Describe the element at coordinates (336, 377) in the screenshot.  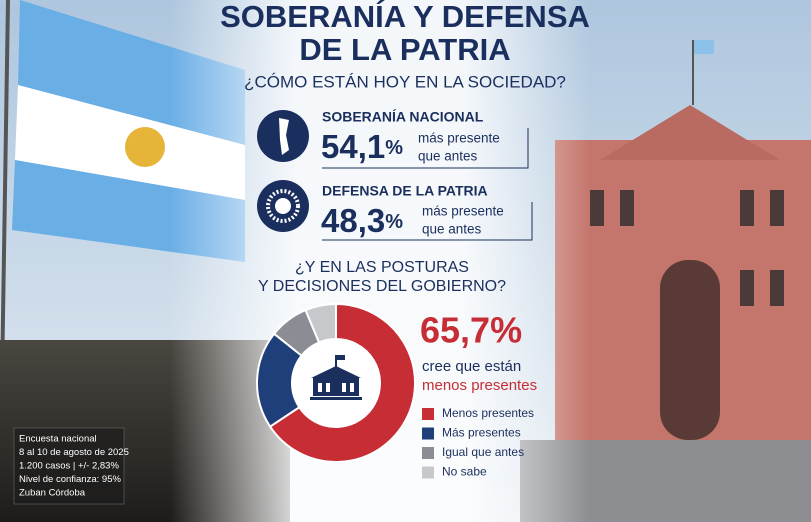
I see `icon-government` at that location.